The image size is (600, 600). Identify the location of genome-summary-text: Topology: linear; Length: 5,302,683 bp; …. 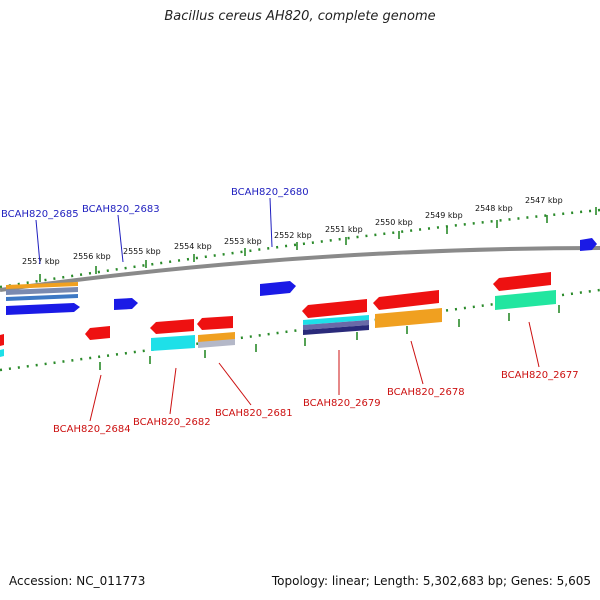
(431, 581).